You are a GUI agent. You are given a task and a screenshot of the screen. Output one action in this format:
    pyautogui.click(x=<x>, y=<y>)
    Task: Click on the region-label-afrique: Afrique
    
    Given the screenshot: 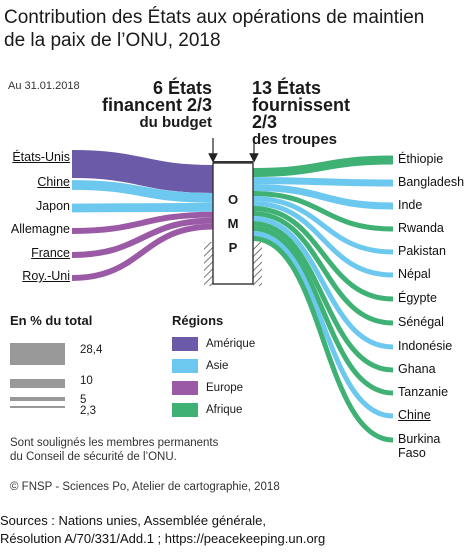 What is the action you would take?
    pyautogui.click(x=224, y=410)
    